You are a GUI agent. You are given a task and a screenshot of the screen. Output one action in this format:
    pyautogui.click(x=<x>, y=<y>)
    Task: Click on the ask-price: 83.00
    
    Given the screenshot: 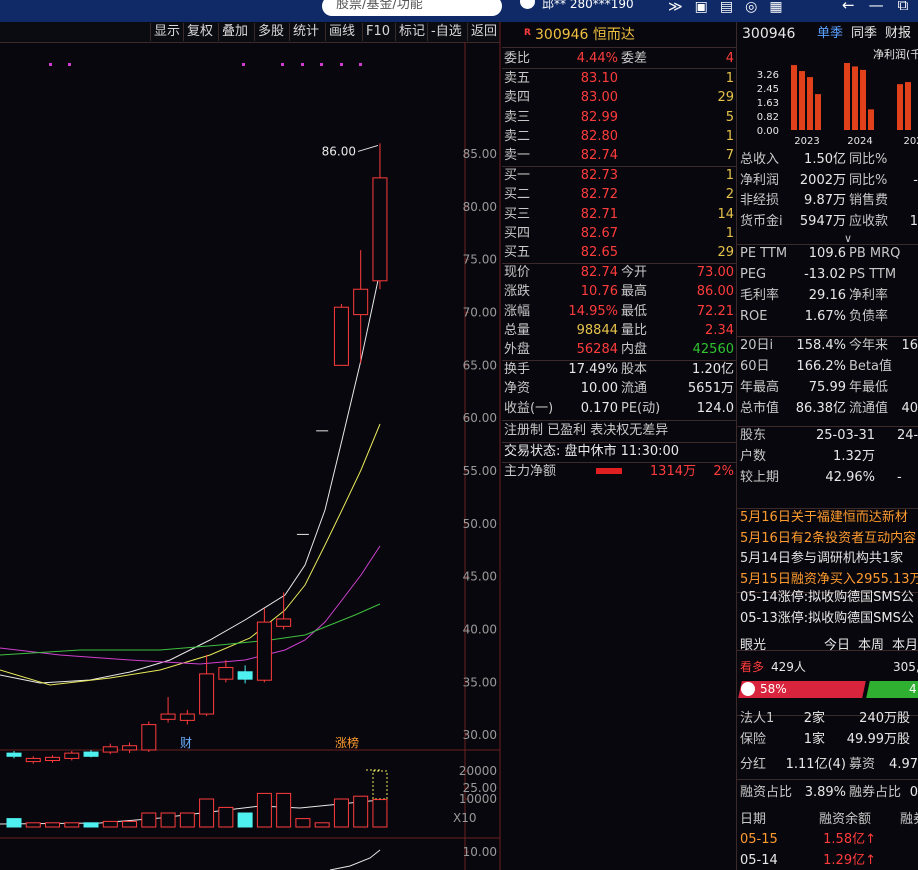 What is the action you would take?
    pyautogui.click(x=599, y=98)
    